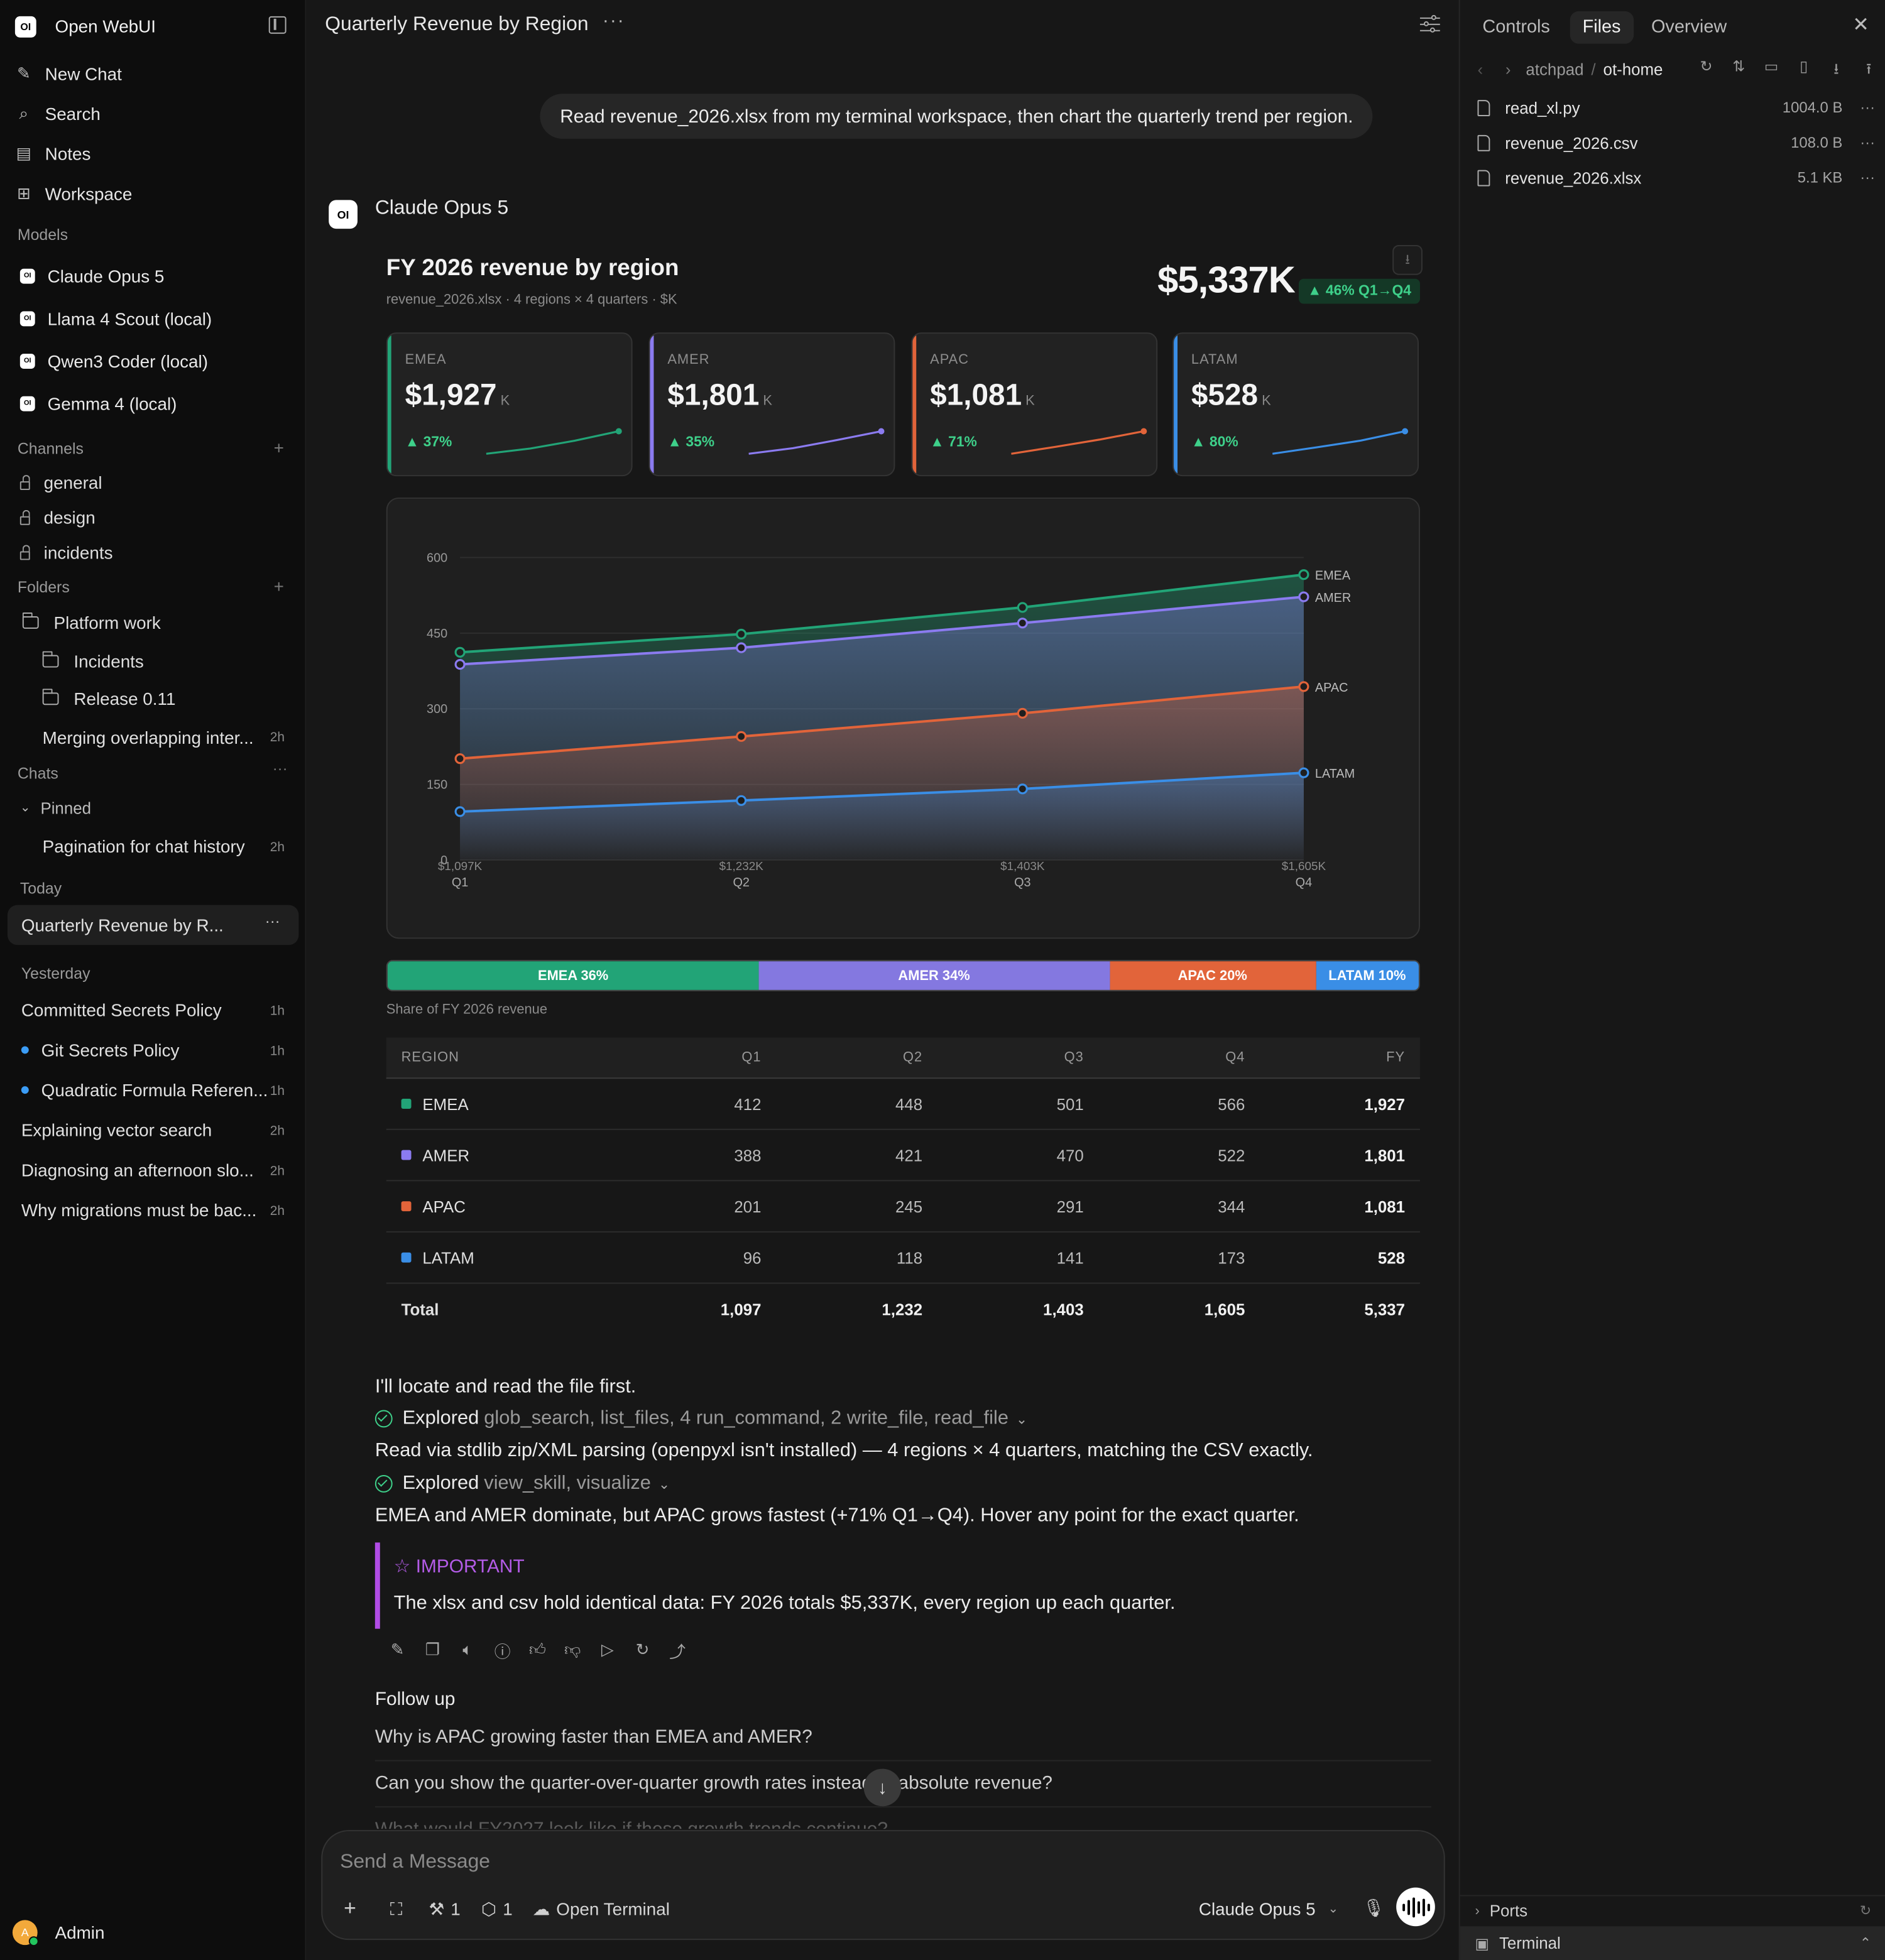 The height and width of the screenshot is (1960, 1885). What do you see at coordinates (1676, 142) in the screenshot?
I see `file-item: revenue_2026.csv 108.0 B ···` at bounding box center [1676, 142].